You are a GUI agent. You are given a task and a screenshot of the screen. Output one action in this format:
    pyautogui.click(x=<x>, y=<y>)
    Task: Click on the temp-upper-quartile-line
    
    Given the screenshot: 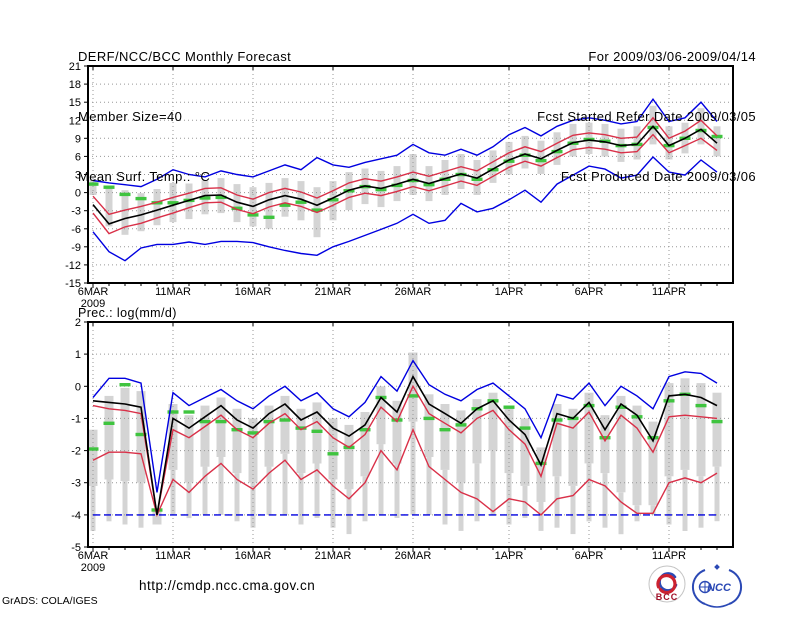 What is the action you would take?
    pyautogui.click(x=405, y=166)
    